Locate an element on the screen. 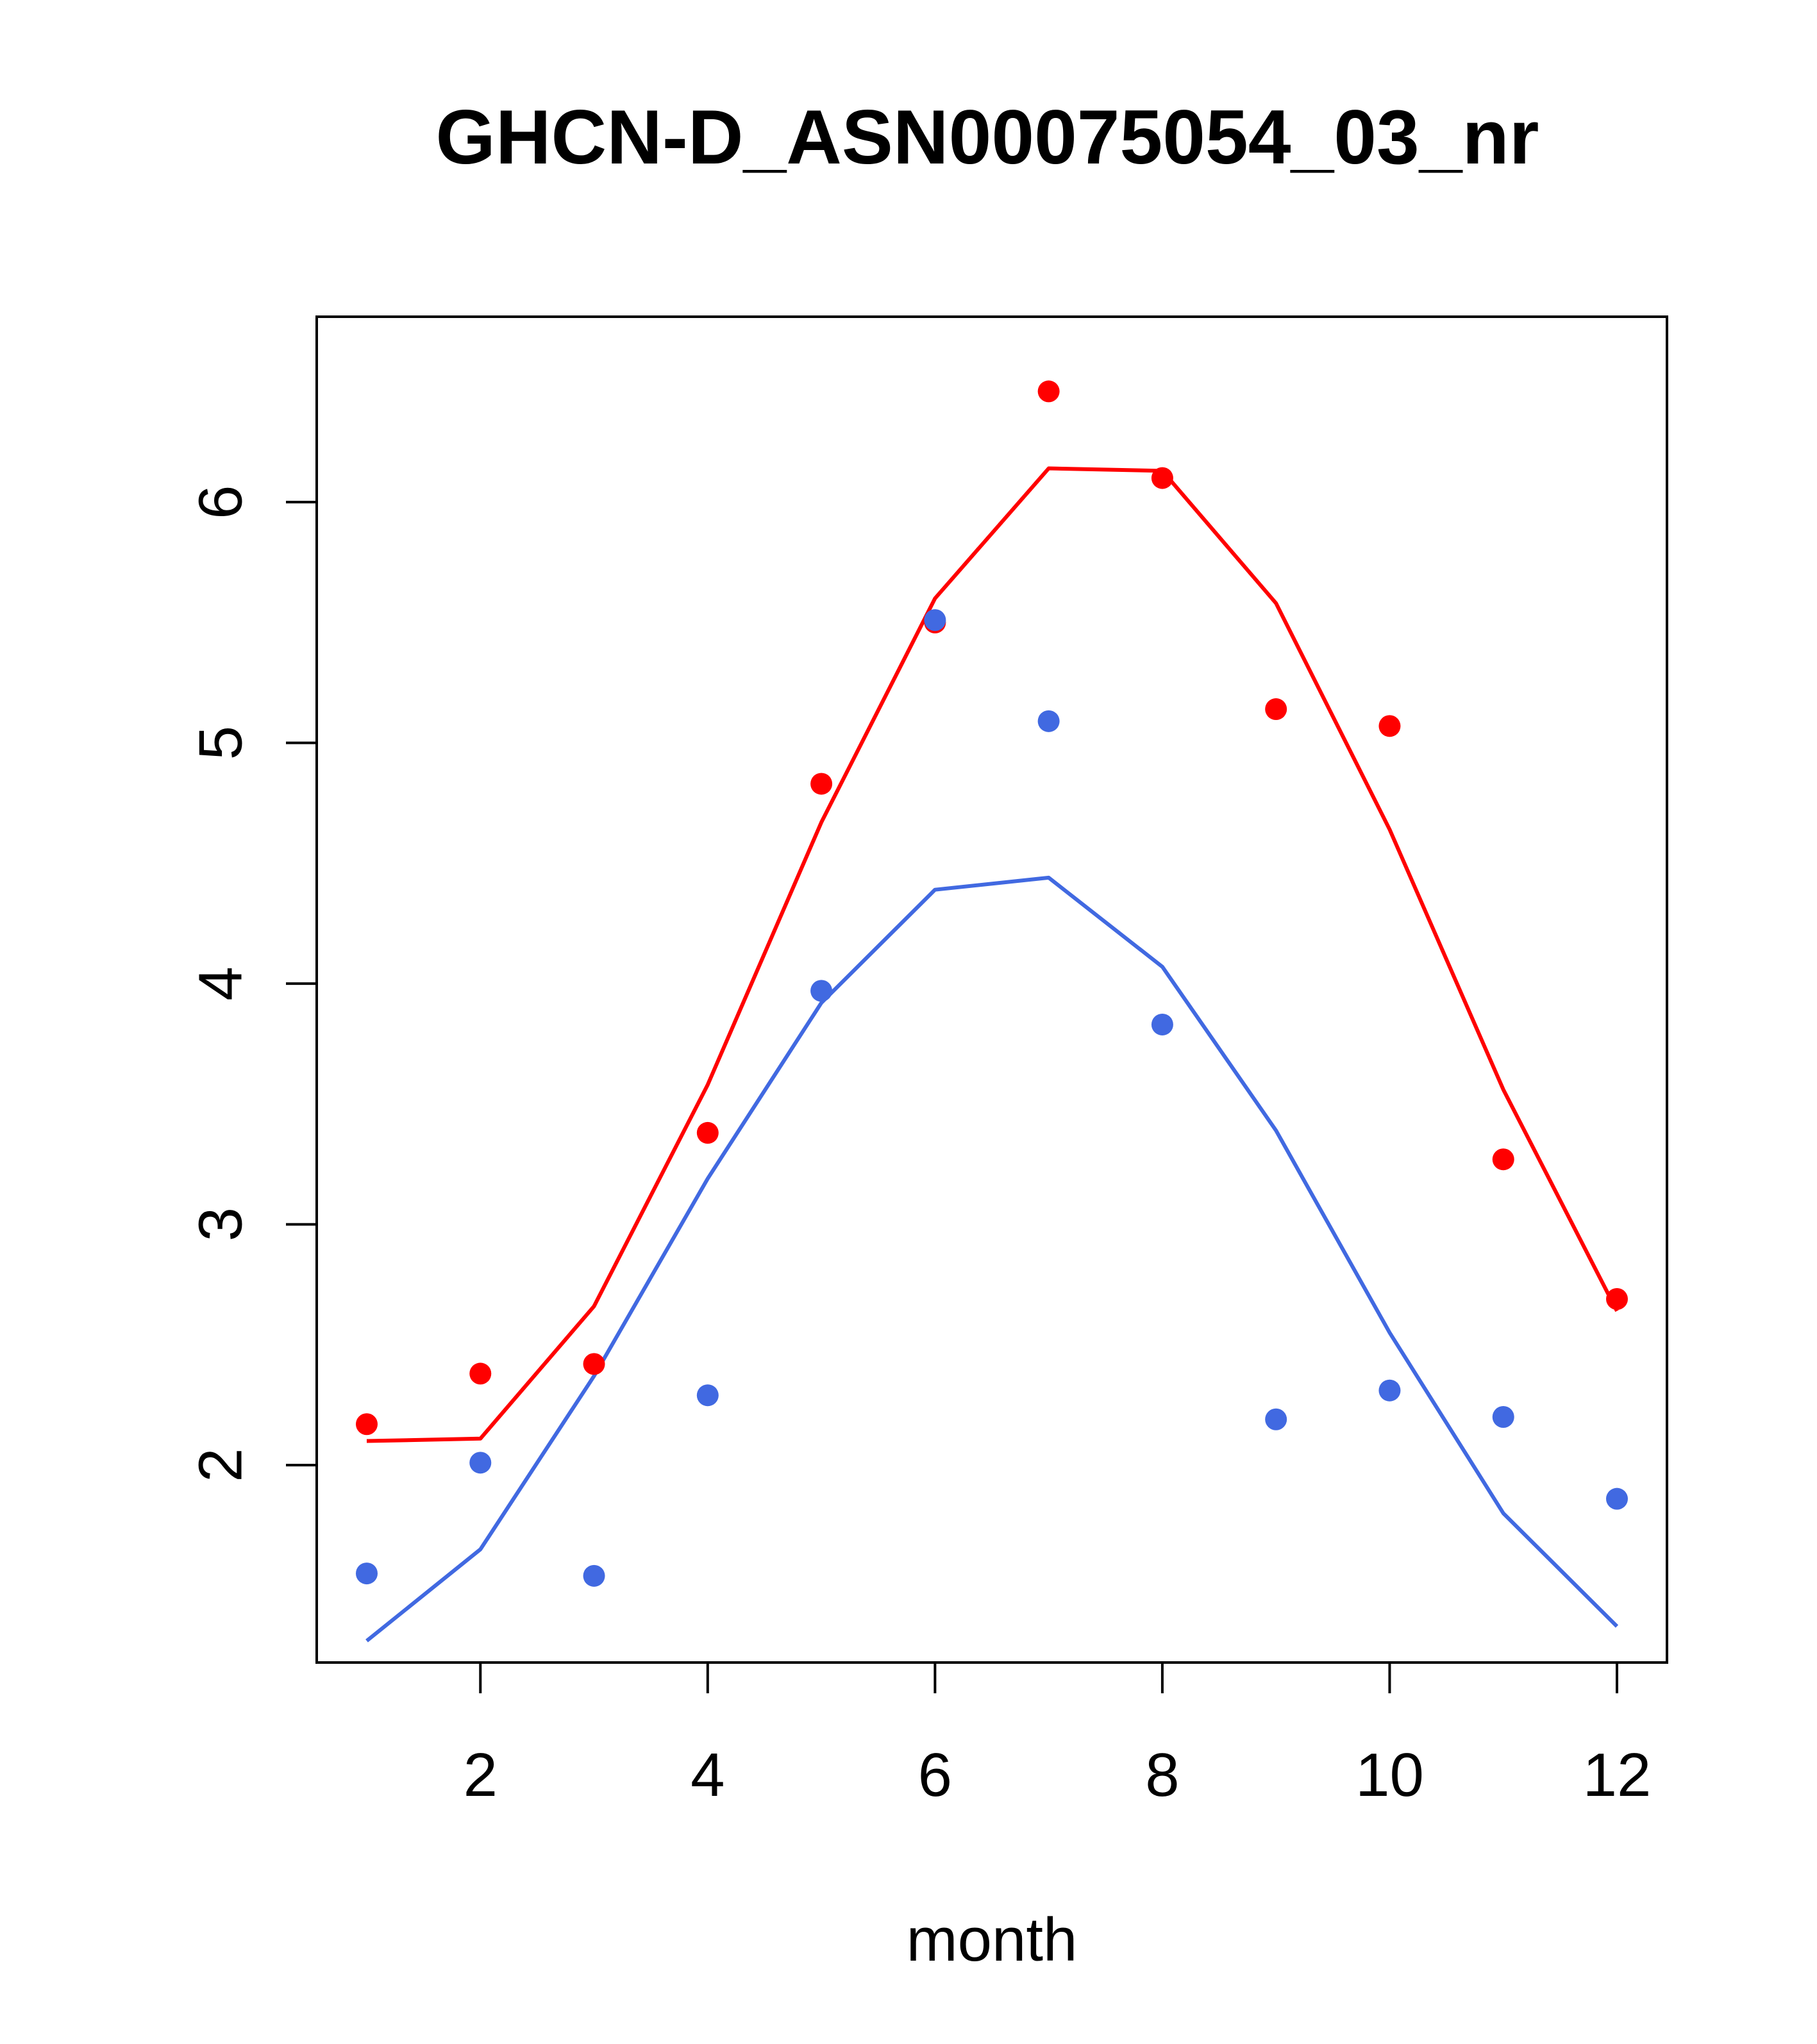 The width and height of the screenshot is (1817, 2044). x-tick-label: 10 is located at coordinates (1389, 1775).